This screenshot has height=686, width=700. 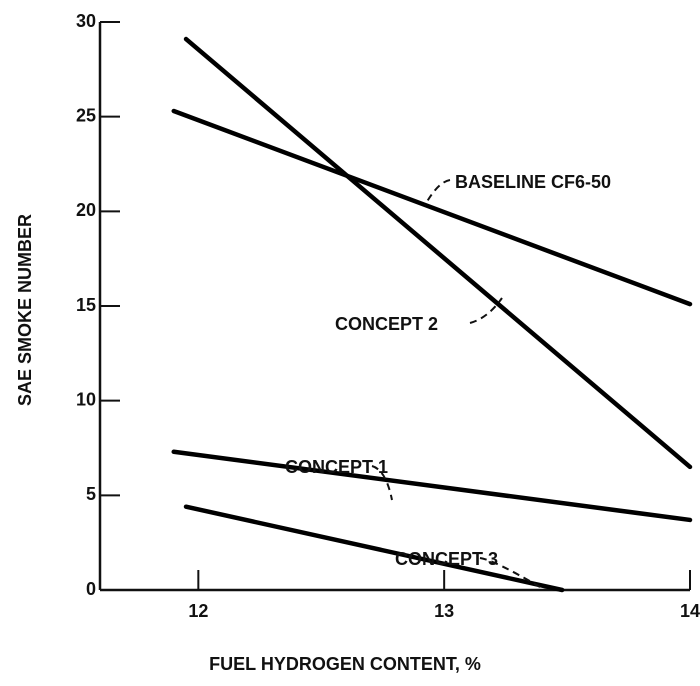 What do you see at coordinates (91, 494) in the screenshot?
I see `y-tick-label: 5` at bounding box center [91, 494].